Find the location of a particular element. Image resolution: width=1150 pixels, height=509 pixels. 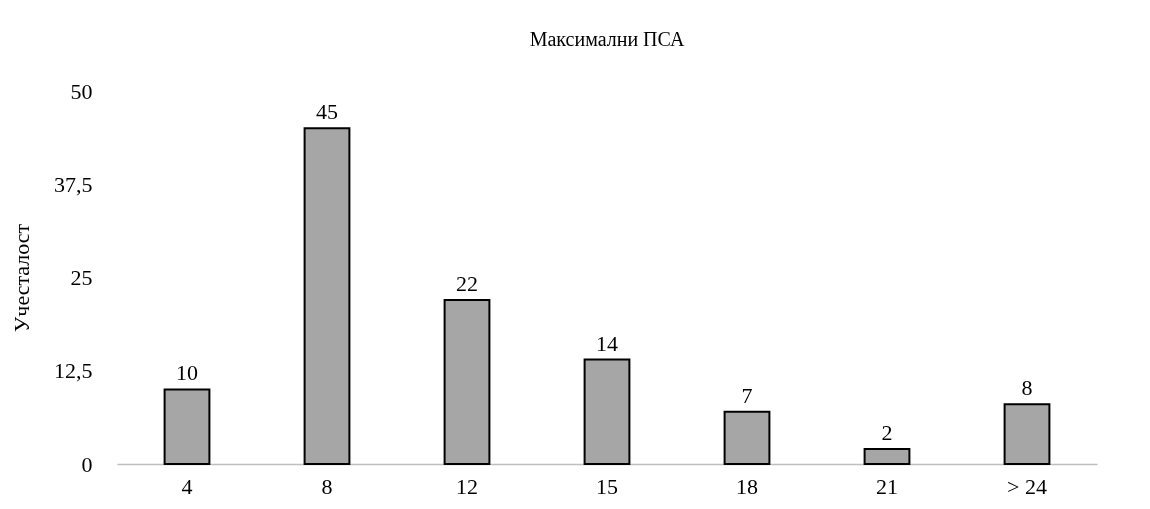

data-label: 7 is located at coordinates (747, 395).